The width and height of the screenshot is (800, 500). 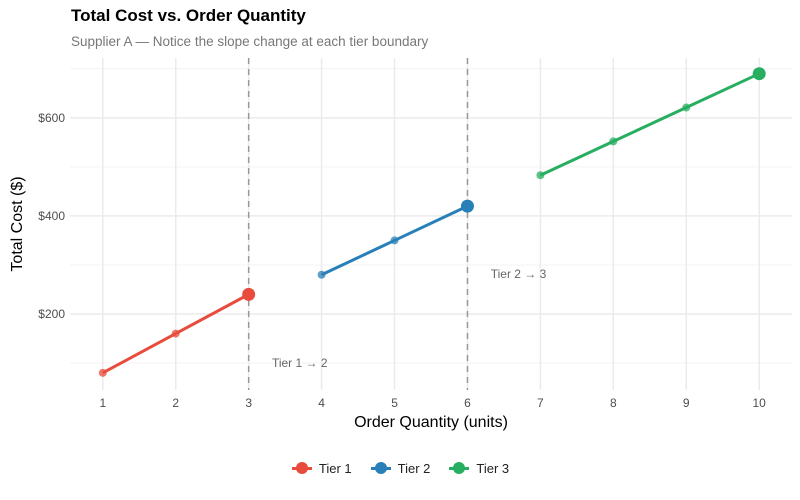 I want to click on x-tick-label: 9, so click(x=686, y=403).